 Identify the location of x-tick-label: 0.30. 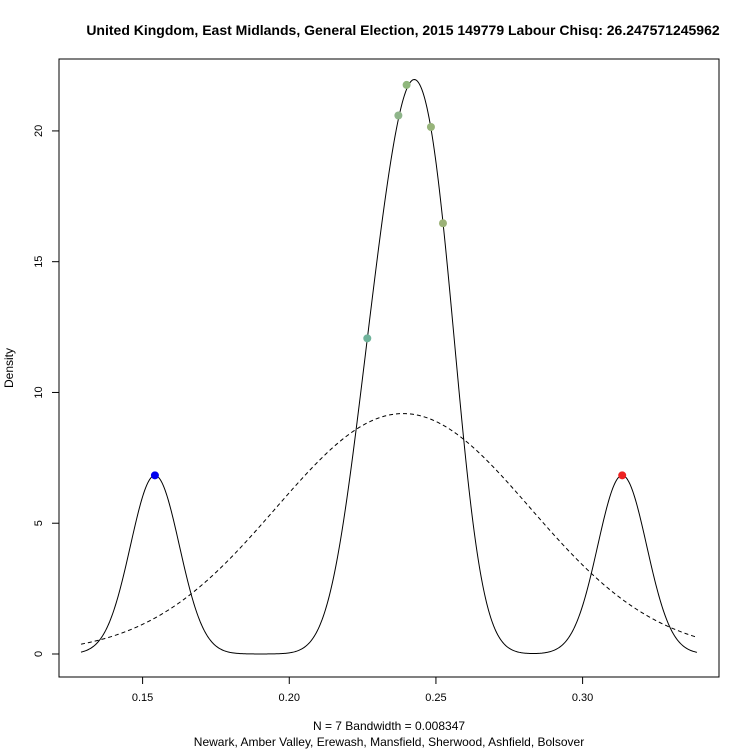
(582, 698).